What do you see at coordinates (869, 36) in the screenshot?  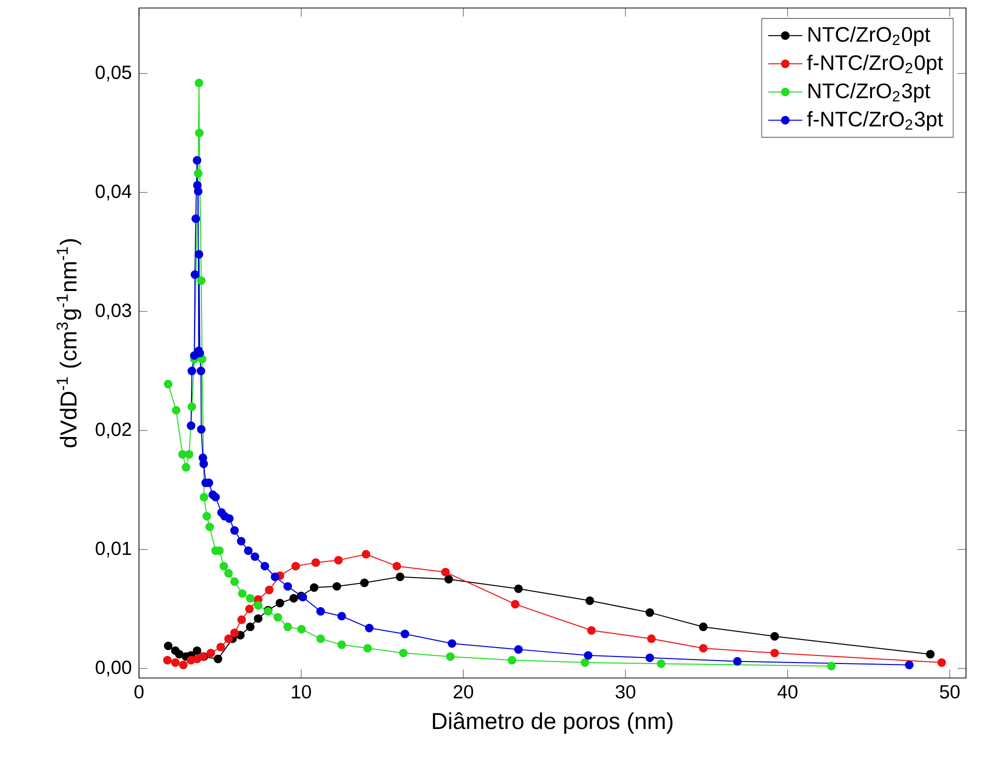 I see `legend-label: NTC/ZrO$_{2}$0pt` at bounding box center [869, 36].